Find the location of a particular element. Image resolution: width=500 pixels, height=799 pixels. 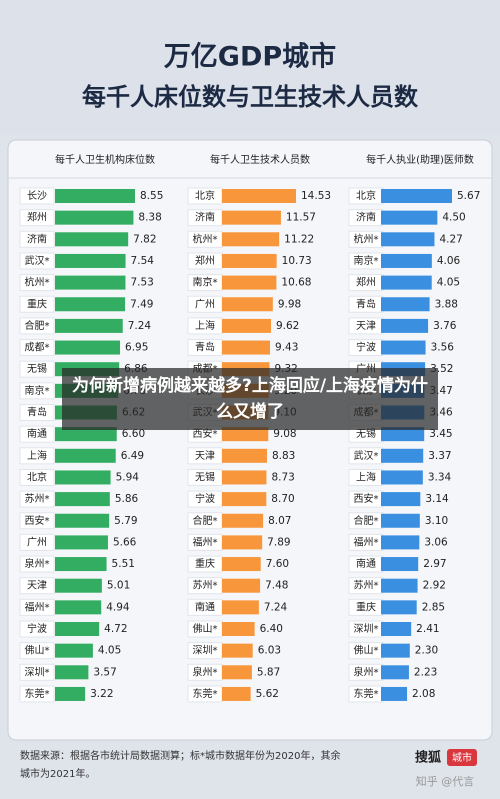

city-label: 济南 is located at coordinates (37, 238).